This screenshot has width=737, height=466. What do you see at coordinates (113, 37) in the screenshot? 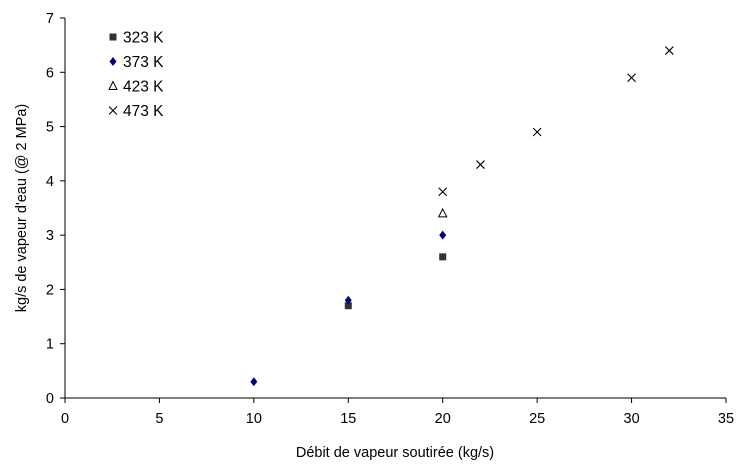
I see `legend-marker-323-k` at bounding box center [113, 37].